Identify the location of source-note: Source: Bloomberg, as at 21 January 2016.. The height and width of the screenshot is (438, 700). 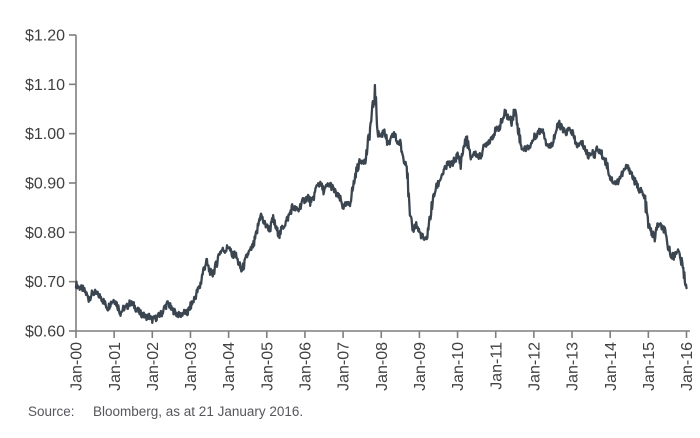
(165, 411).